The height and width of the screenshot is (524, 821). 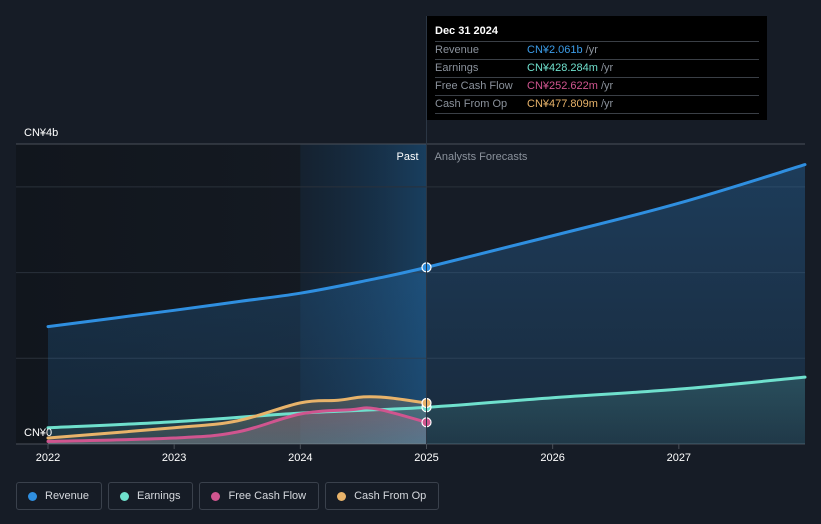 I want to click on tooltip-label: Revenue, so click(x=457, y=50).